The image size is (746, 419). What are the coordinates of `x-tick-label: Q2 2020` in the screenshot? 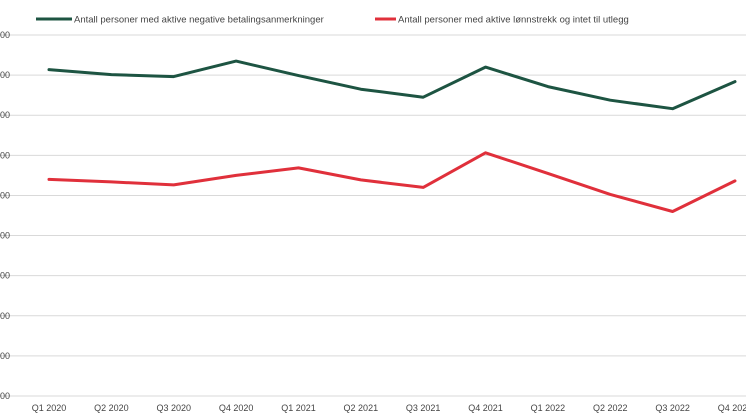 It's located at (111, 408).